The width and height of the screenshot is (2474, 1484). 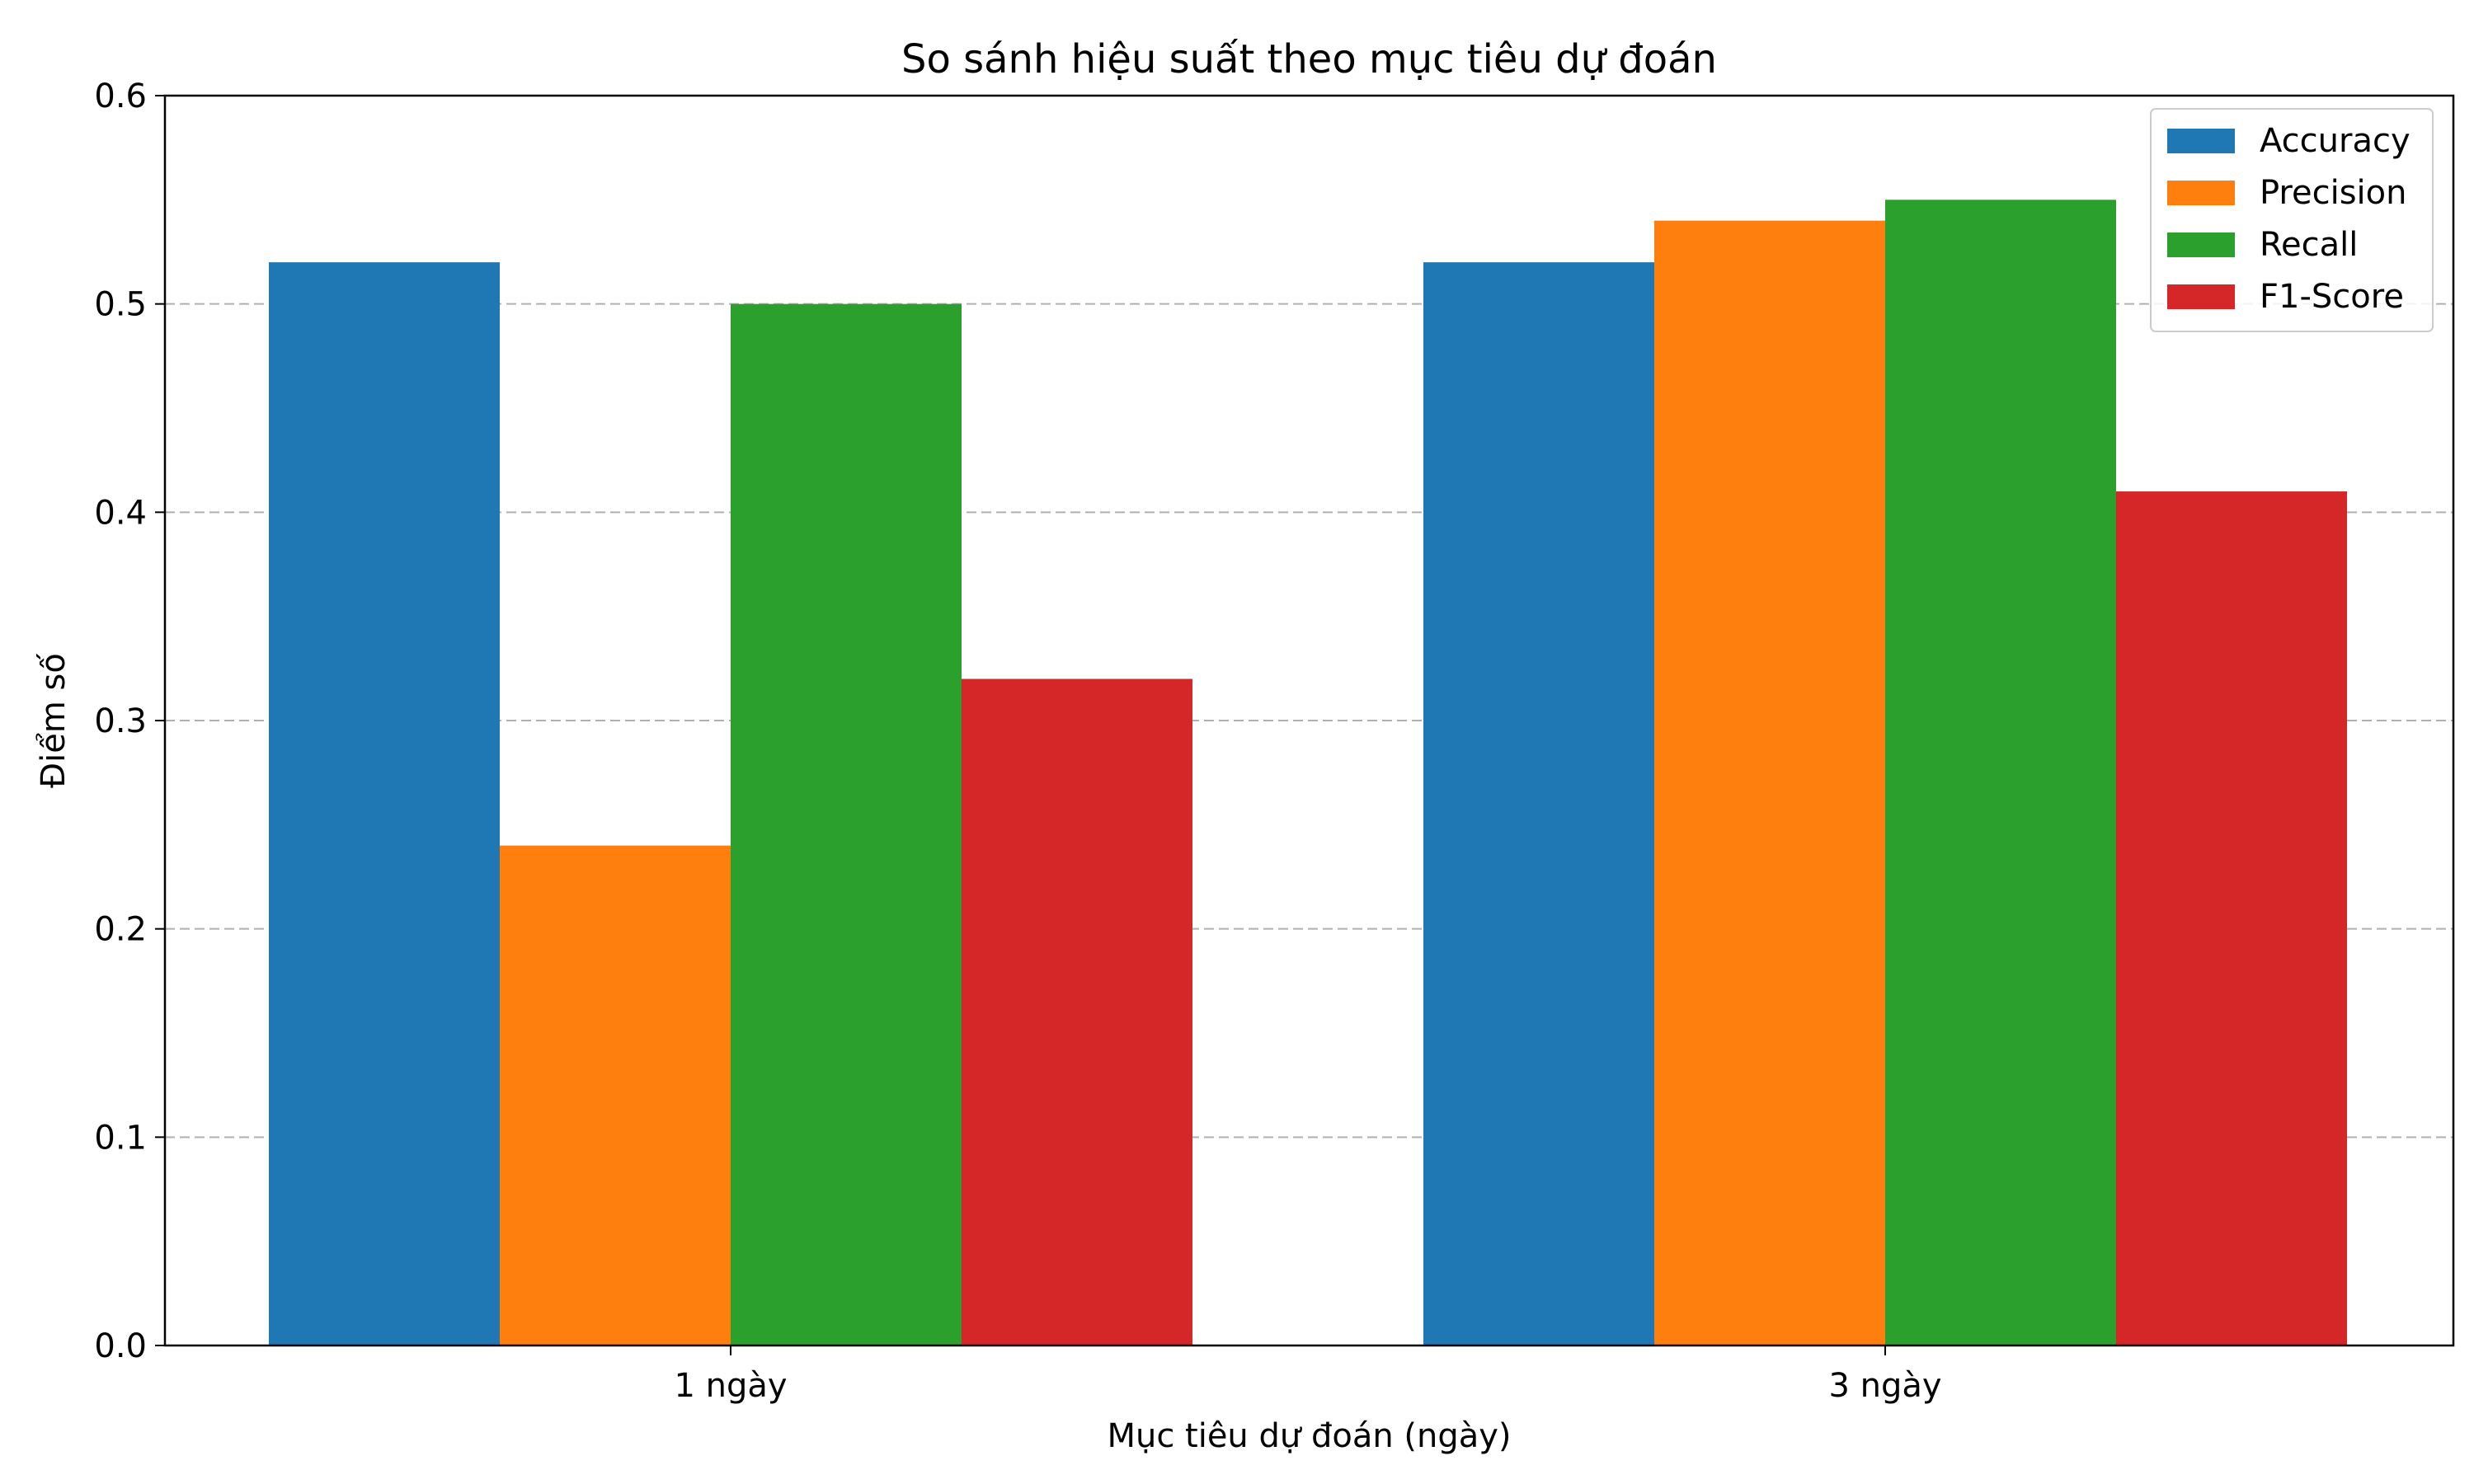 What do you see at coordinates (1884, 1386) in the screenshot?
I see `x-tick-label: 3 ngày` at bounding box center [1884, 1386].